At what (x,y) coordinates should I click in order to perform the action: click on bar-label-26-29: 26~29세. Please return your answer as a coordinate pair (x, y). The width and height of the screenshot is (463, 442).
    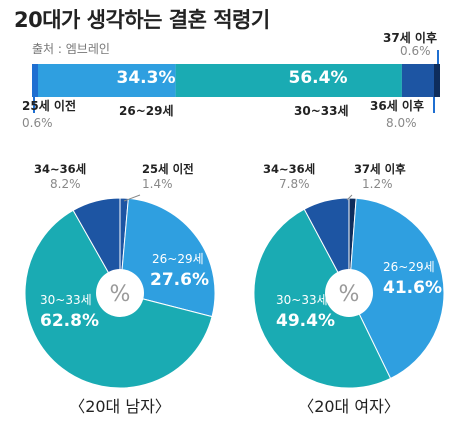
    Looking at the image, I should click on (146, 110).